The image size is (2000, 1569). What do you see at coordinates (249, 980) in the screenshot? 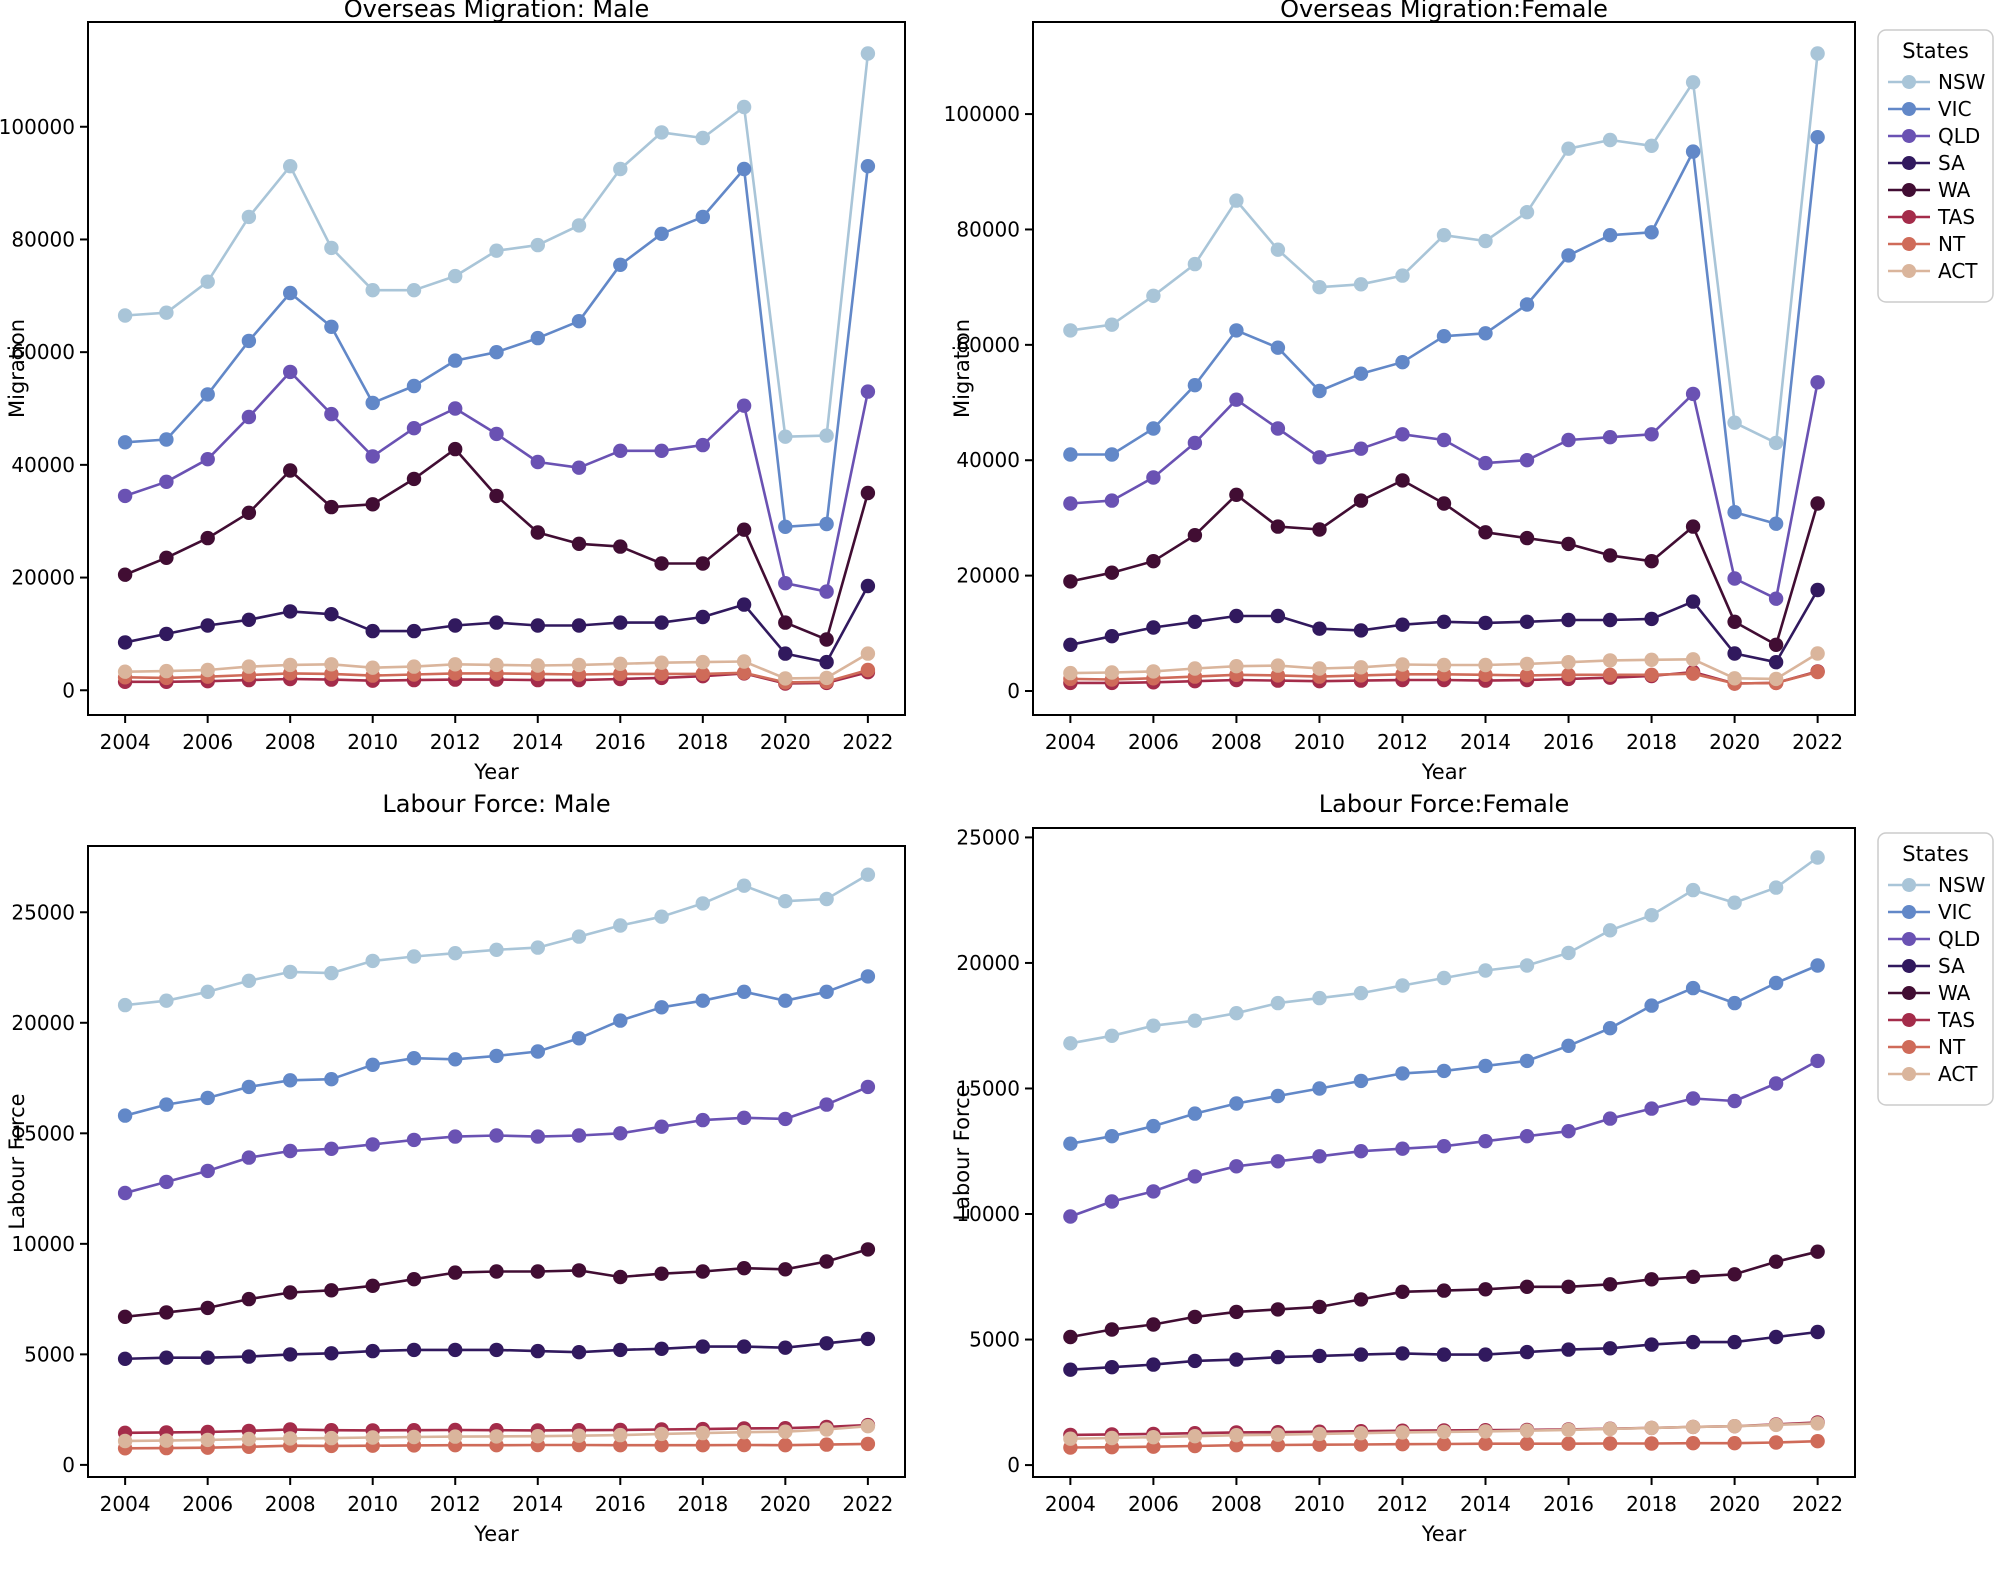
I see `data-point-NSW-2007` at bounding box center [249, 980].